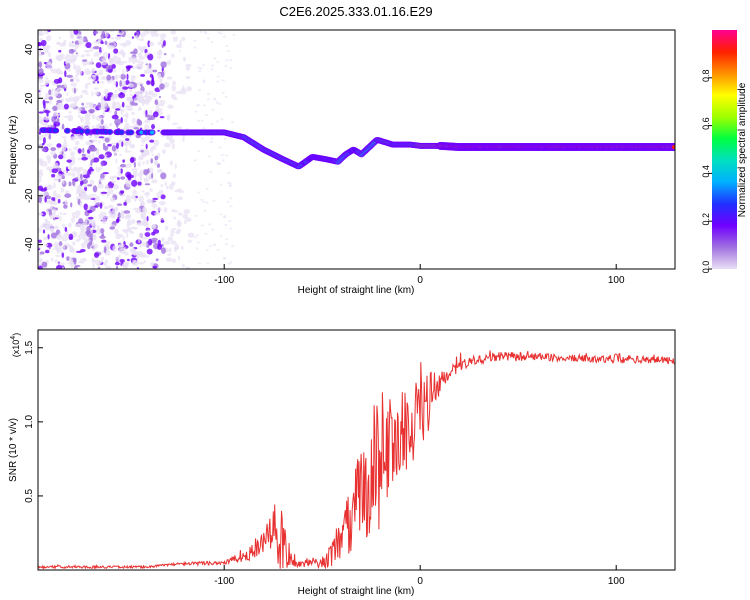  What do you see at coordinates (55, 130) in the screenshot?
I see `trace-cell` at bounding box center [55, 130].